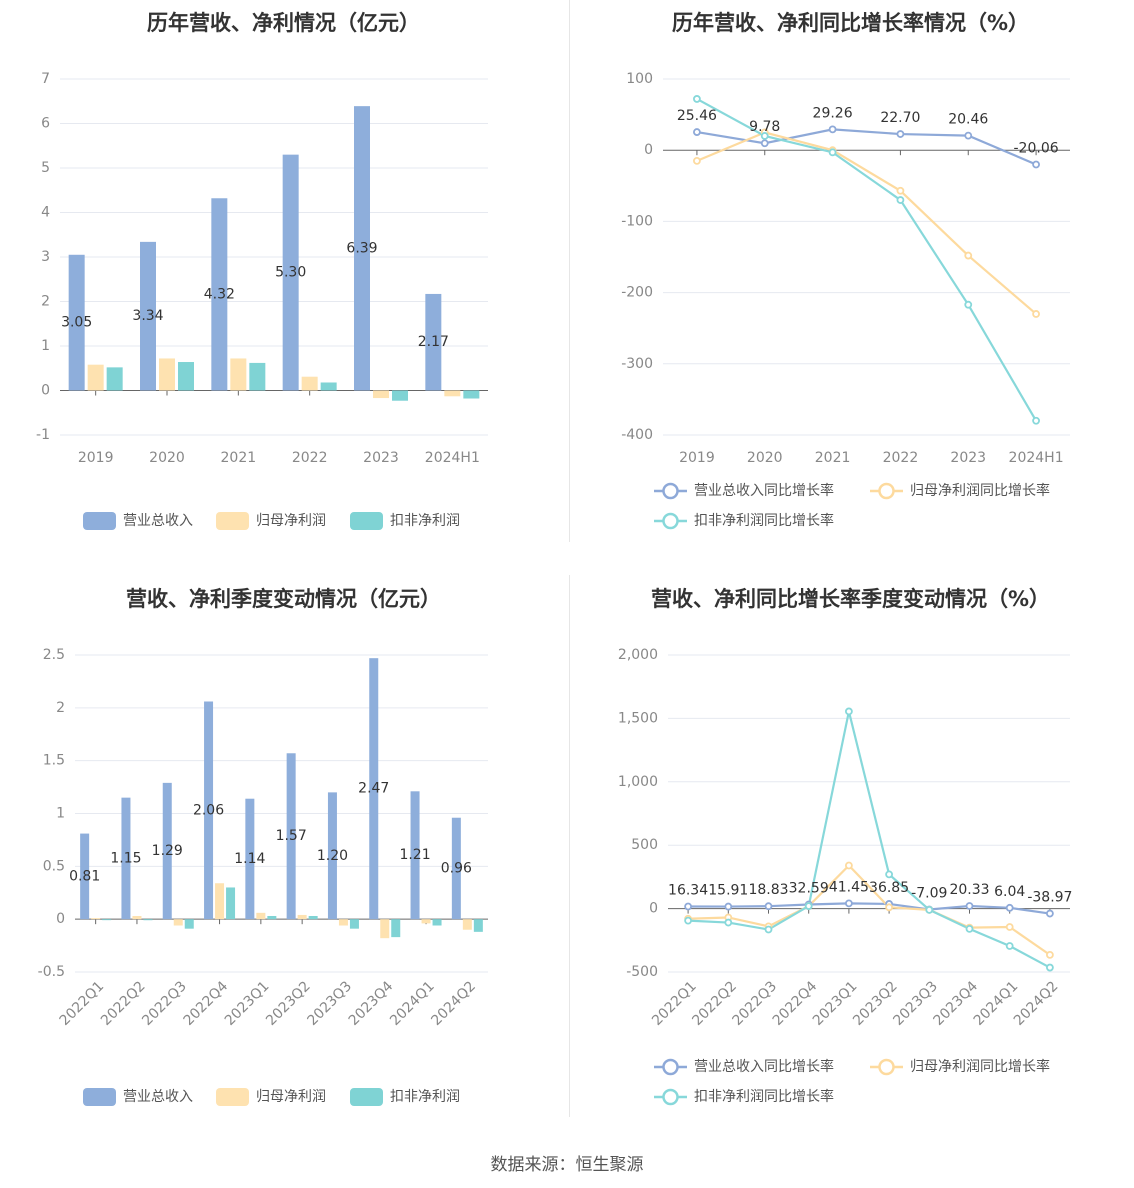  Describe the element at coordinates (54, 761) in the screenshot. I see `y-tick-label: 1.5` at that location.